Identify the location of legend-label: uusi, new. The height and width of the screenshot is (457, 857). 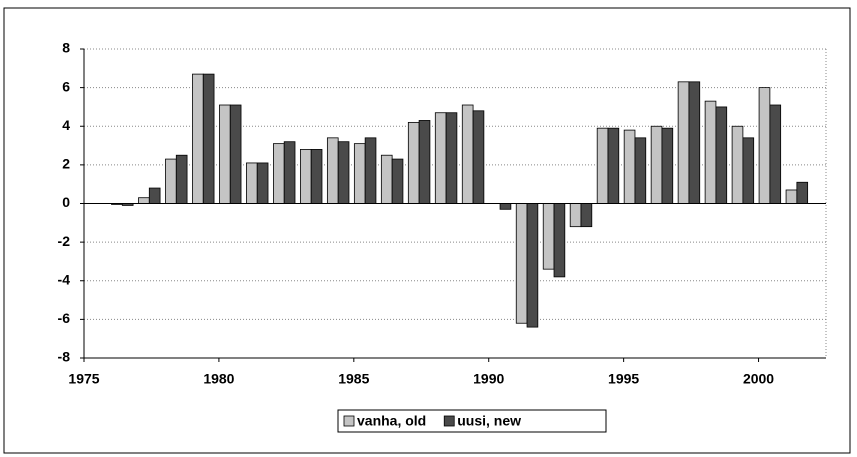
(489, 421).